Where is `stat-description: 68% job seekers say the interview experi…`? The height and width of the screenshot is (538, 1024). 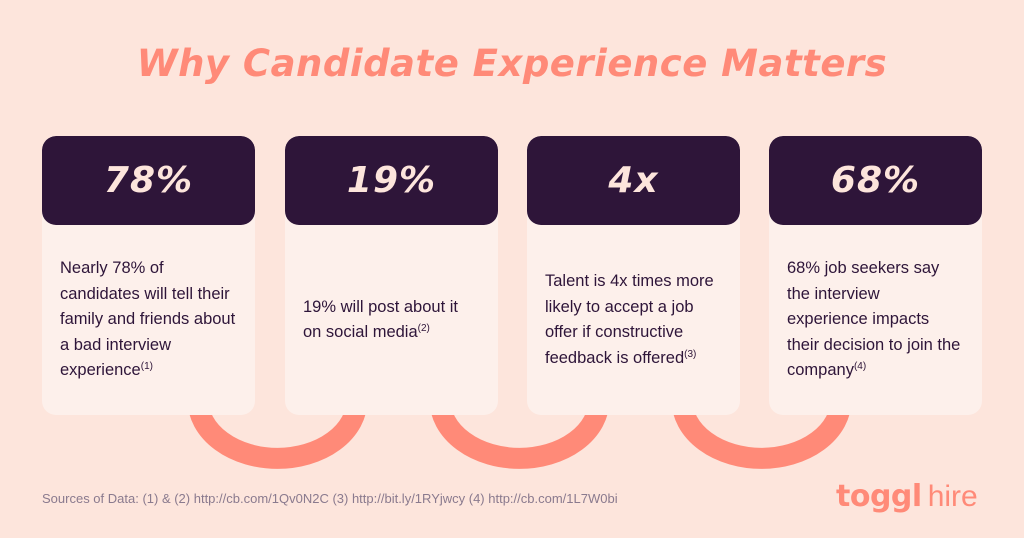 stat-description: 68% job seekers say the interview experi… is located at coordinates (874, 319).